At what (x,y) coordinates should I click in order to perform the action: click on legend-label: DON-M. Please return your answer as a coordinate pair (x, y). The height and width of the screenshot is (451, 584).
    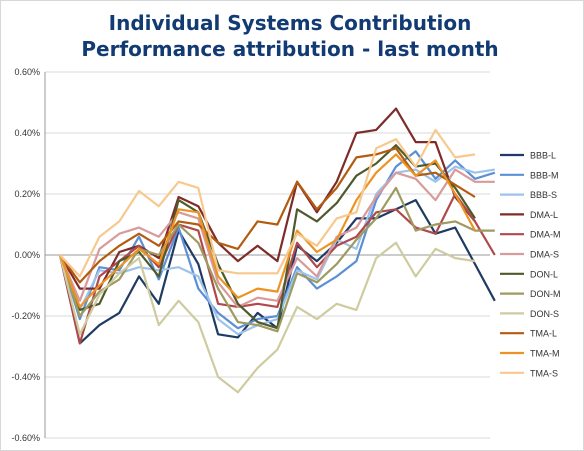
    Looking at the image, I should click on (545, 294).